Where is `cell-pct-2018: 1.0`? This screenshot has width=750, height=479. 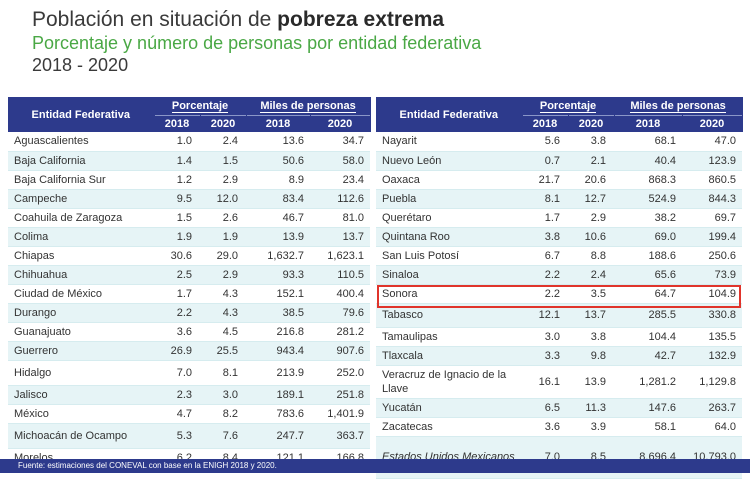
cell-pct-2018: 1.0 is located at coordinates (177, 142).